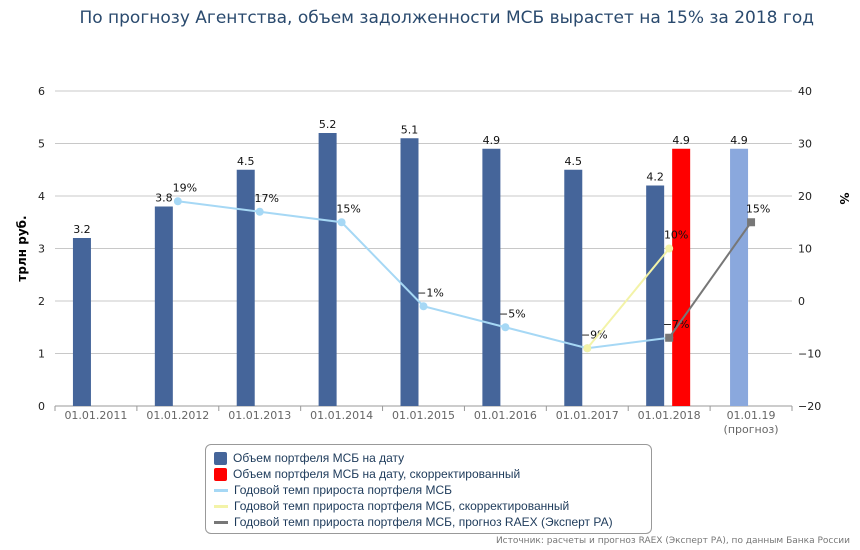  What do you see at coordinates (676, 235) in the screenshot?
I see `point-label: 10%` at bounding box center [676, 235].